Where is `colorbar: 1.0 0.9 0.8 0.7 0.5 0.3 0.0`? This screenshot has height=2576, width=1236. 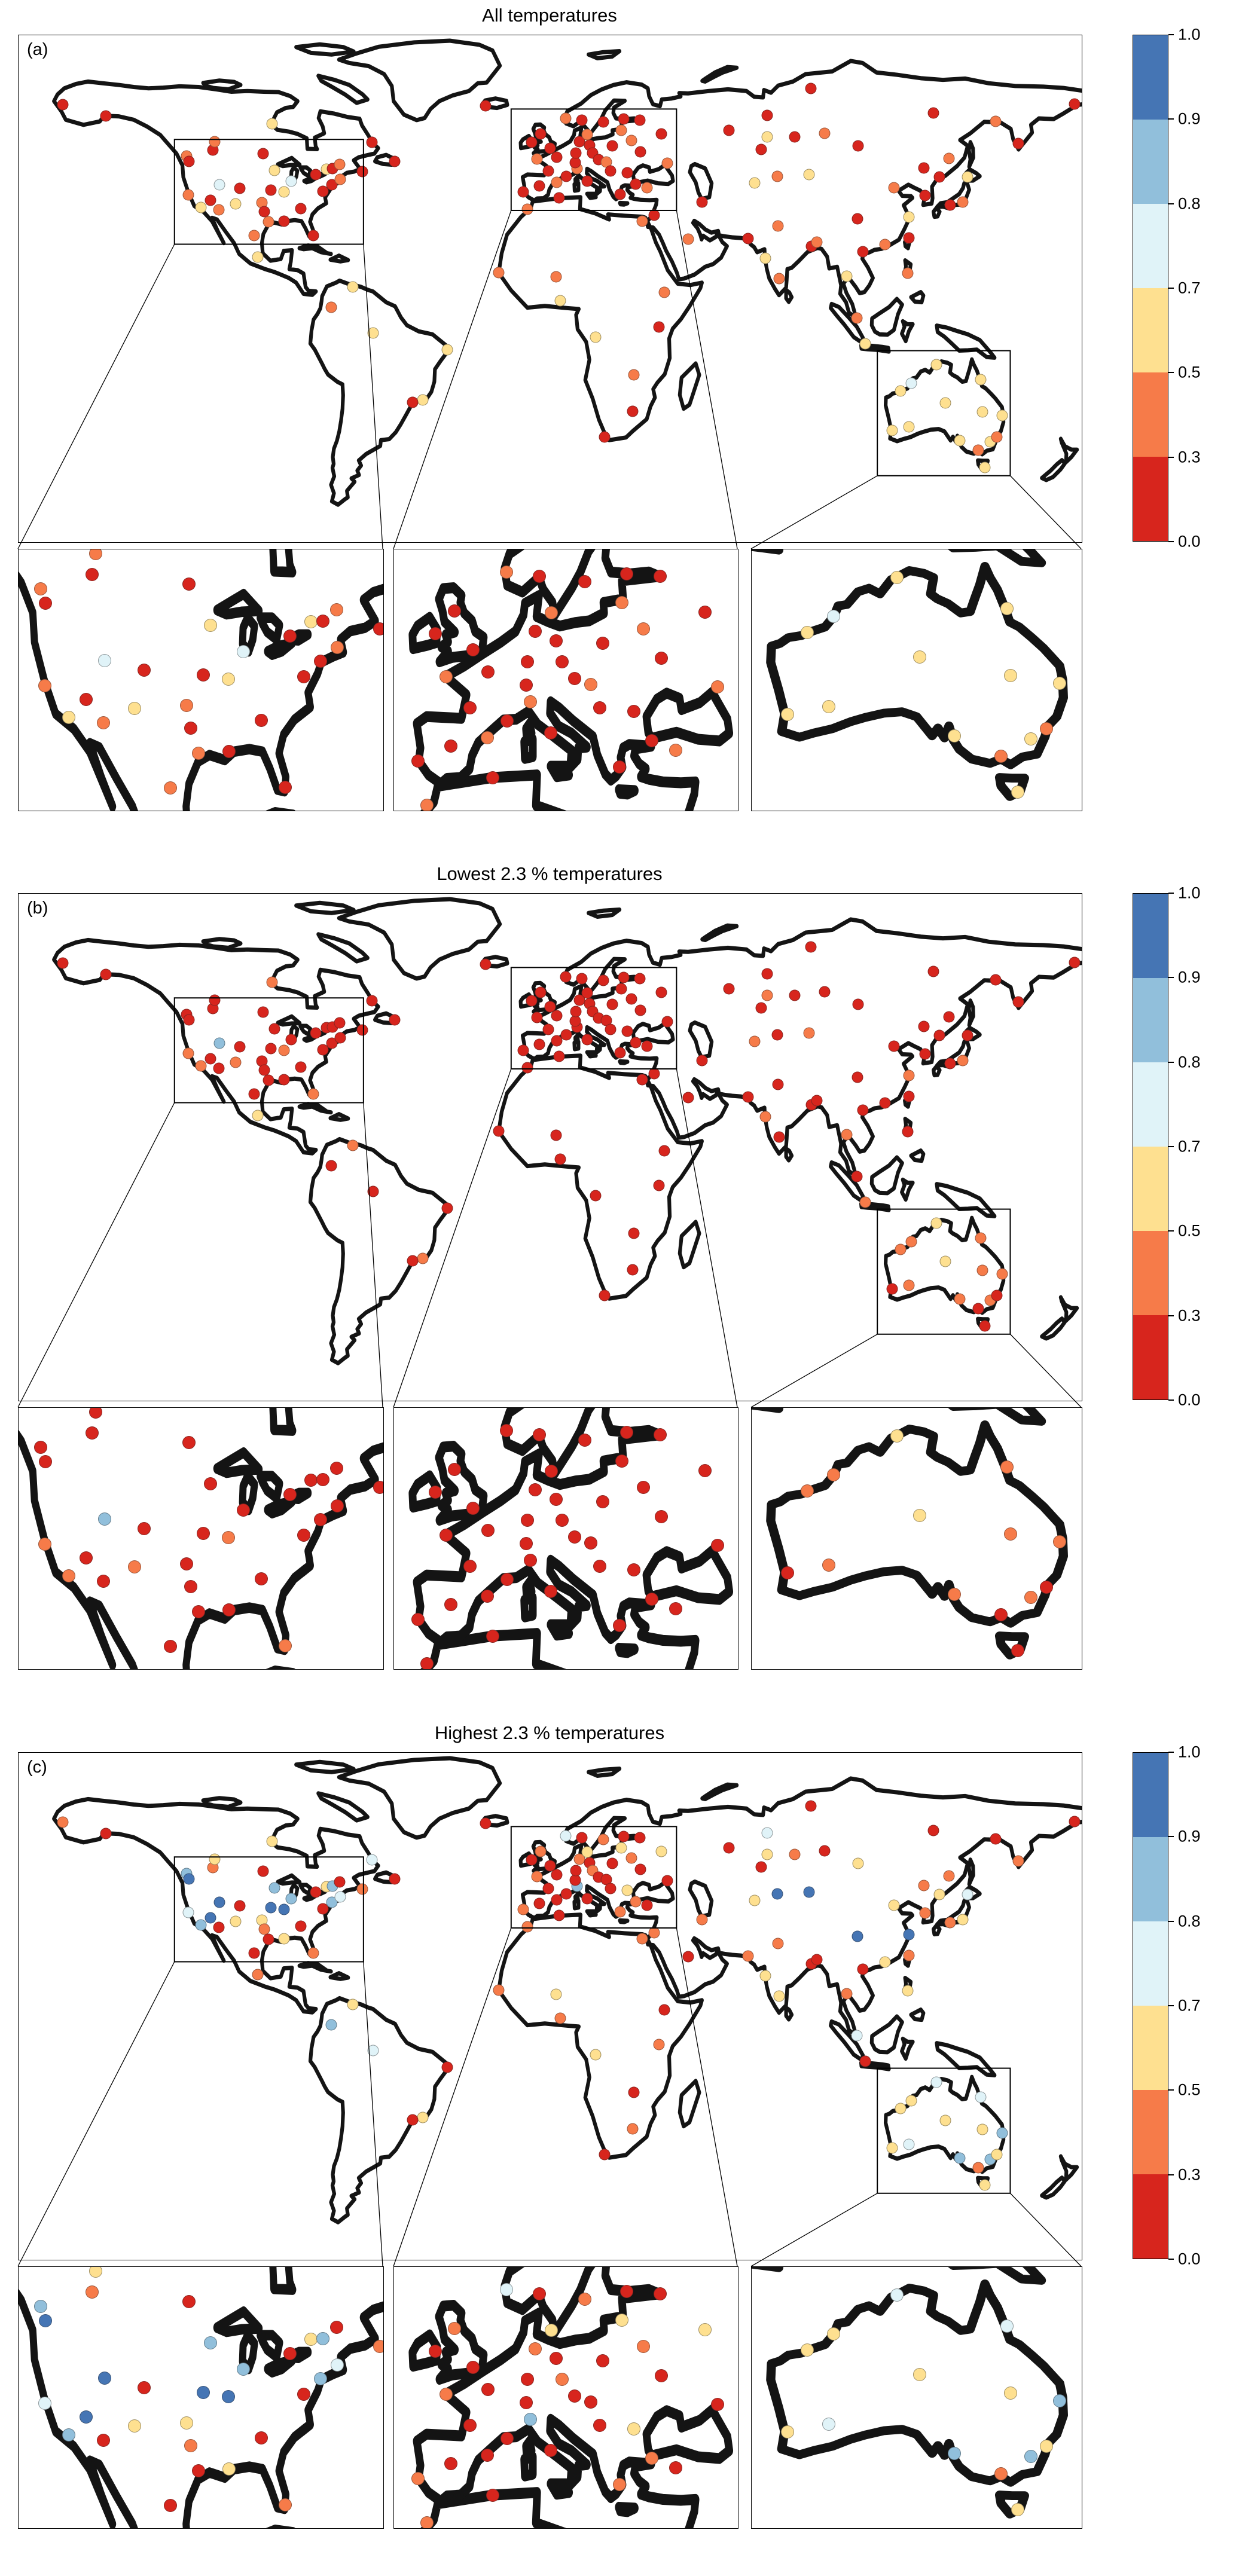 colorbar: 1.0 0.9 0.8 0.7 0.5 0.3 0.0 is located at coordinates (1184, 2005).